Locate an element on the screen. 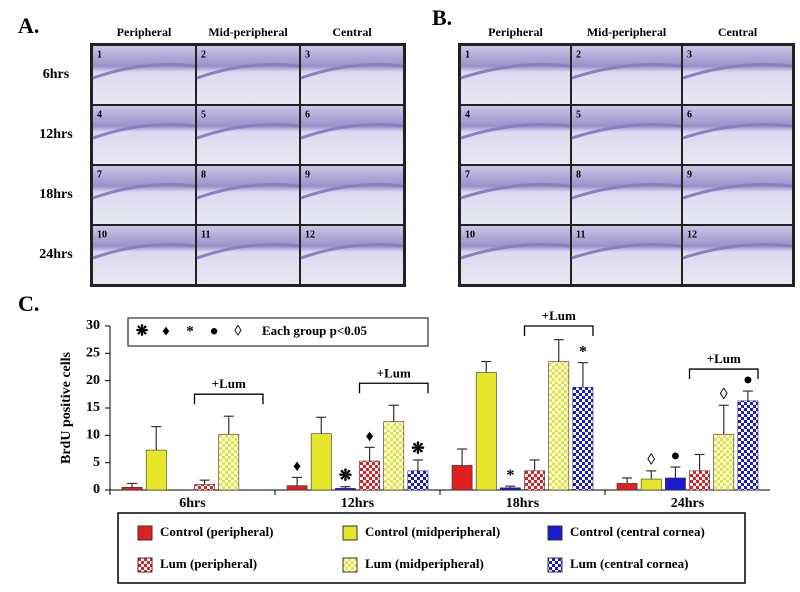 Image resolution: width=800 pixels, height=592 pixels. y-tick-label: 0 is located at coordinates (96, 489).